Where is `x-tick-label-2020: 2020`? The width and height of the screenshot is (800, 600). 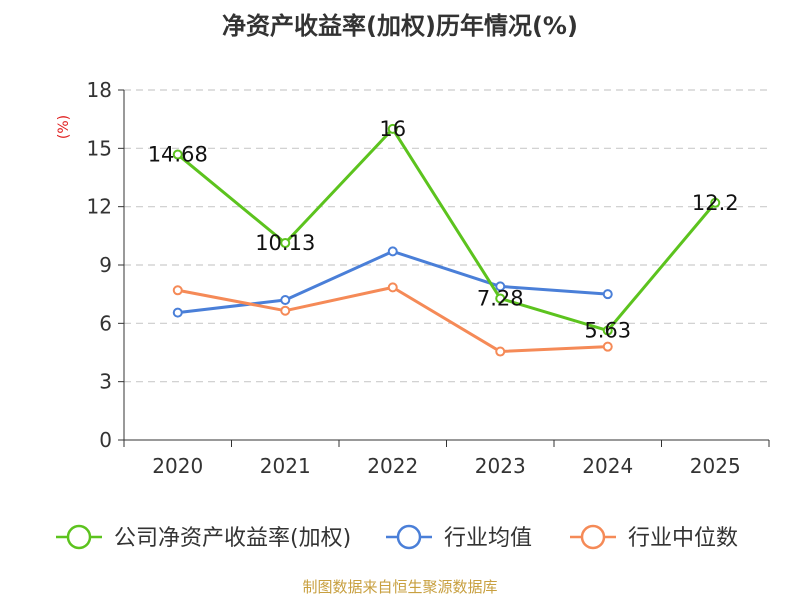 x-tick-label-2020: 2020 is located at coordinates (177, 466).